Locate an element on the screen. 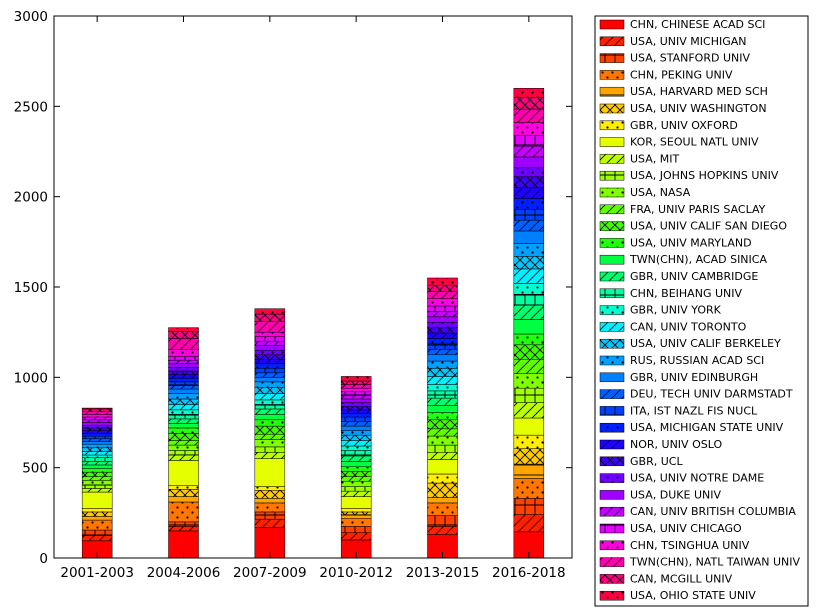 The image size is (818, 614). legend-item: RUS, RUSSIAN ACAD SCI is located at coordinates (681, 360).